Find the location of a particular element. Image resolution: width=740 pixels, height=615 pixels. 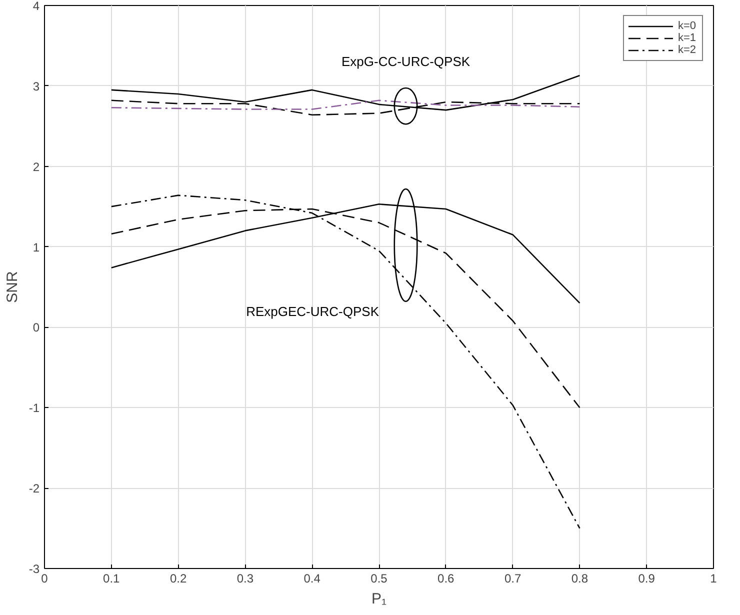

x-tick-label: 0.4 is located at coordinates (312, 579).